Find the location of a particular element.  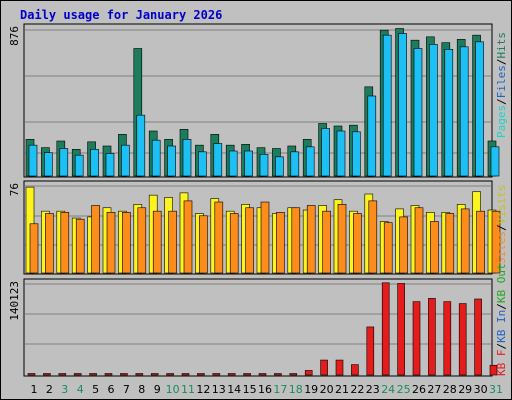

legend: Pages/Files/Hits is located at coordinates (501, 85).